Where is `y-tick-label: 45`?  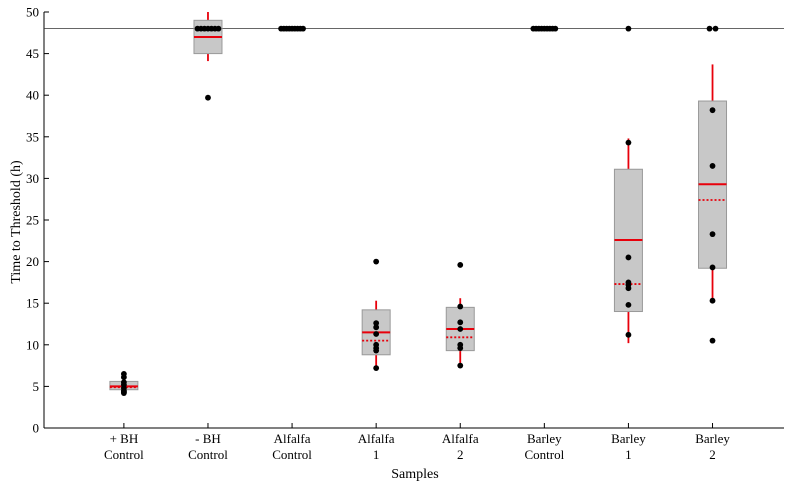
y-tick-label: 45 is located at coordinates (32, 53).